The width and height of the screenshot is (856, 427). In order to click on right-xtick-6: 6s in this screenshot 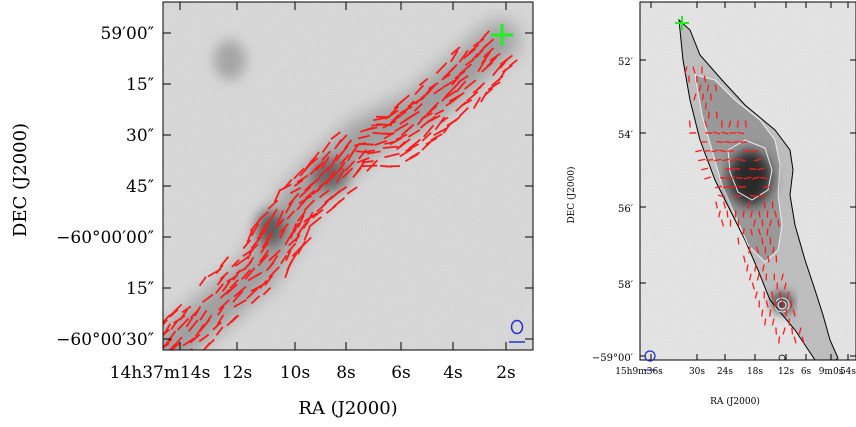, I will do `click(806, 372)`.